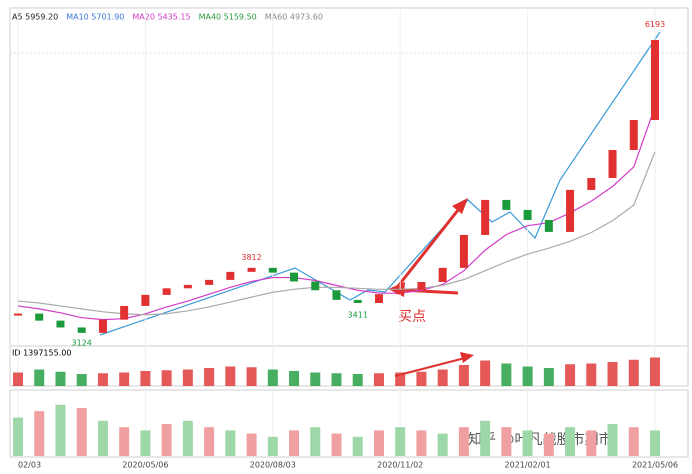 Image resolution: width=692 pixels, height=474 pixels. Describe the element at coordinates (41, 353) in the screenshot. I see `volume-label: ID 1397155.00` at that location.